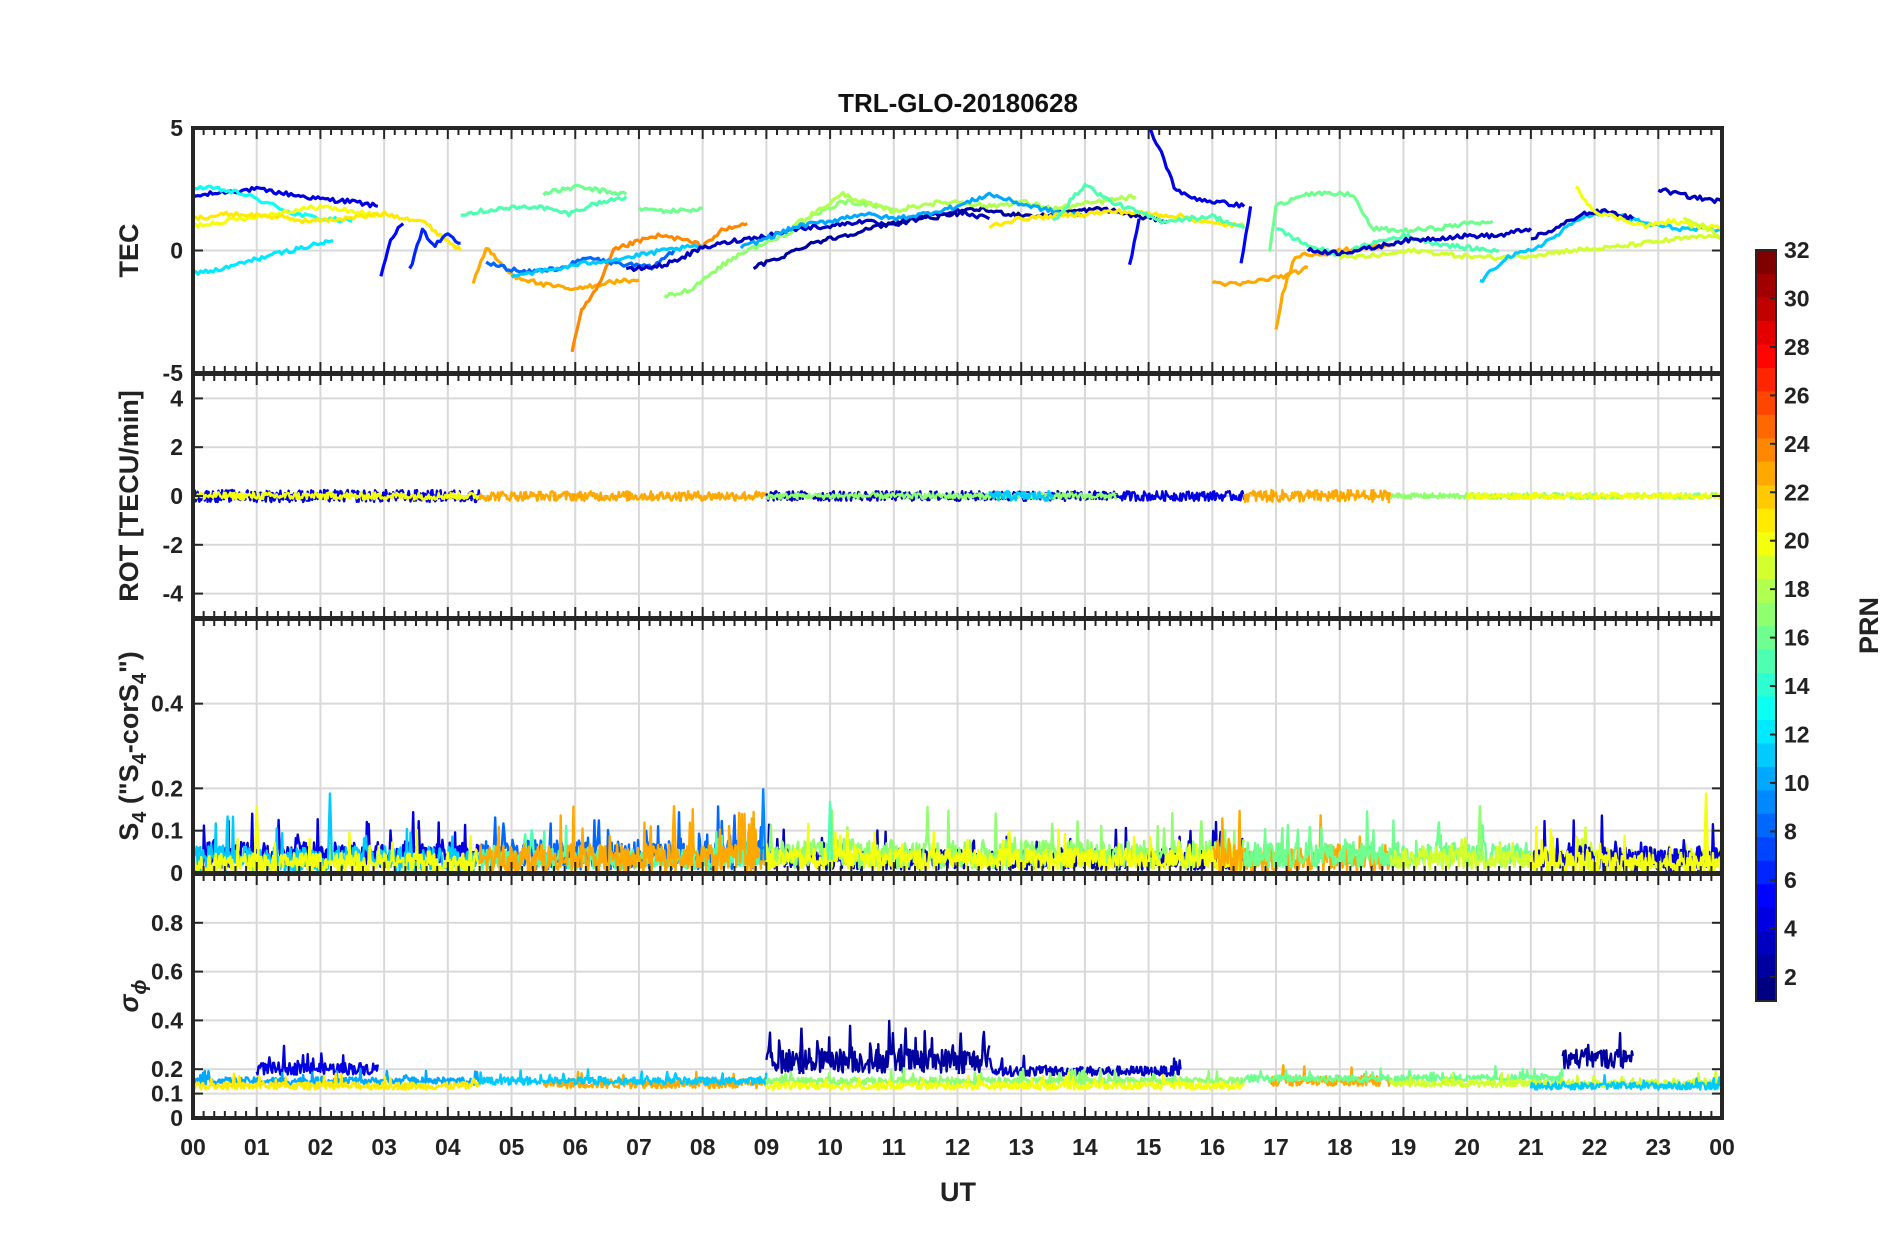 The width and height of the screenshot is (1902, 1236). What do you see at coordinates (1531, 1147) in the screenshot?
I see `x-tick-label: 21` at bounding box center [1531, 1147].